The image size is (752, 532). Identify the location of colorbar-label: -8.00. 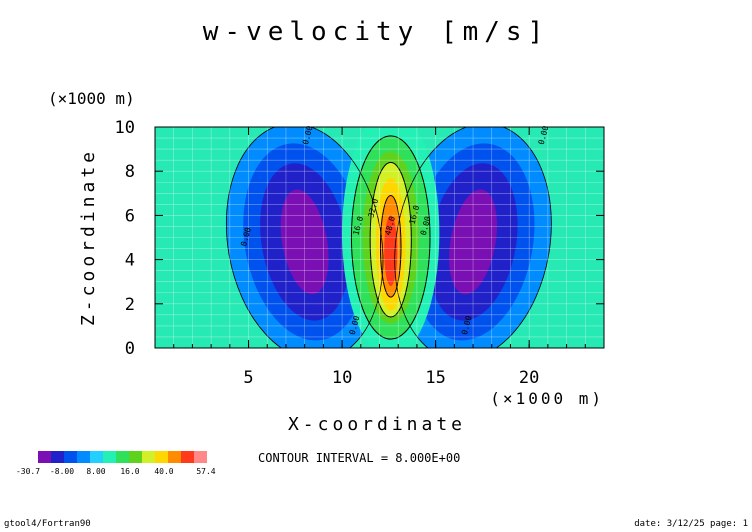
(62, 471).